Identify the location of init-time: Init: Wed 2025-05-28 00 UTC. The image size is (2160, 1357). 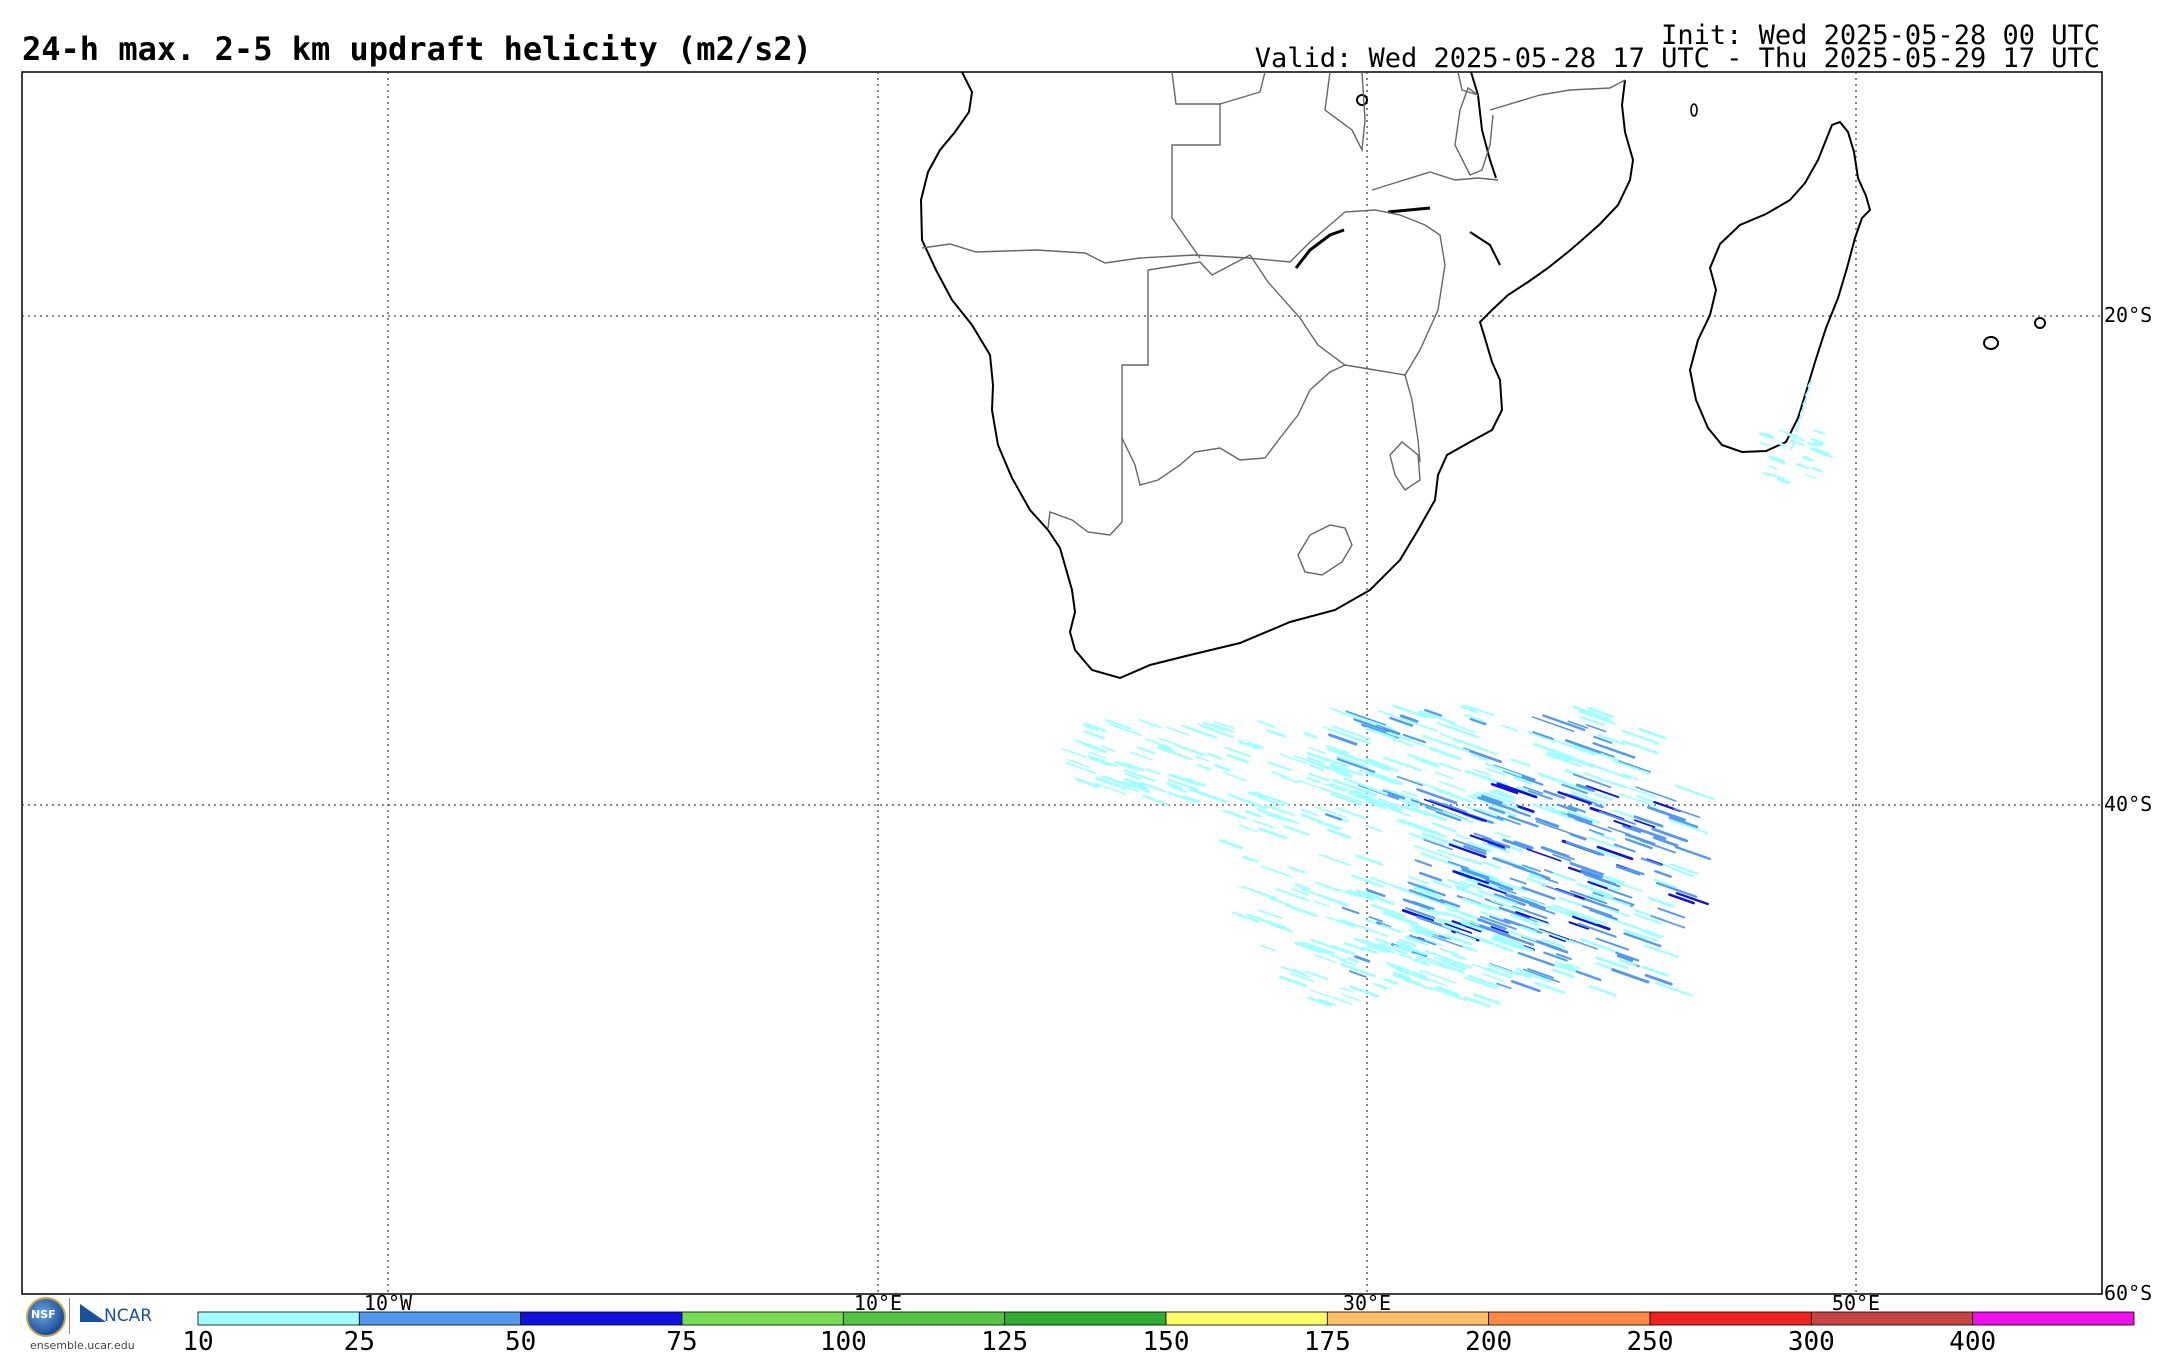
(1880, 35).